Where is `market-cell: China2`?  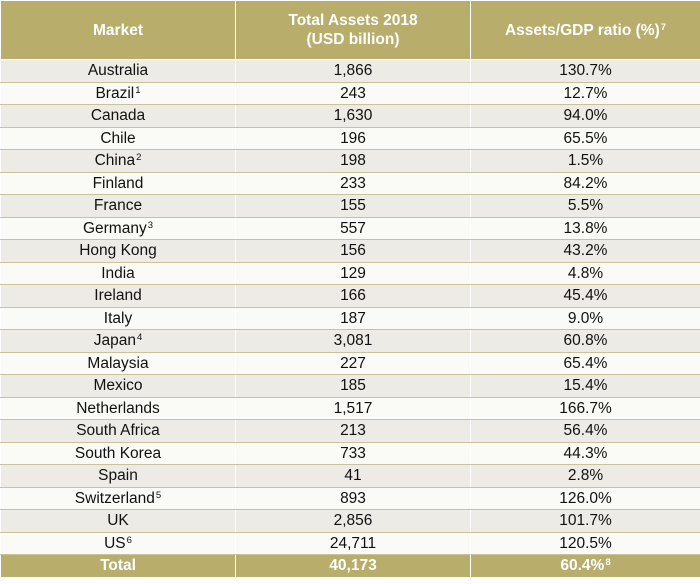
market-cell: China2 is located at coordinates (118, 161).